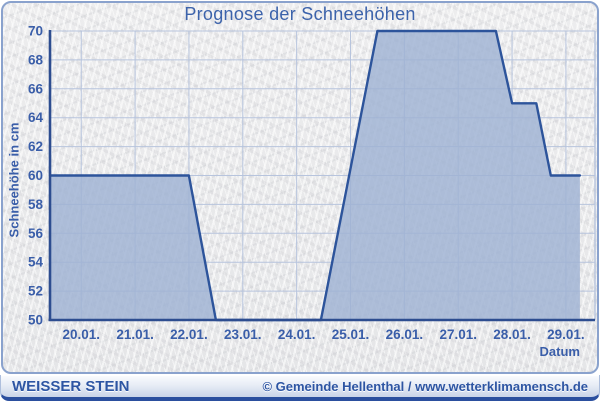 Image resolution: width=600 pixels, height=401 pixels. I want to click on x-tick-label: 24.01., so click(297, 334).